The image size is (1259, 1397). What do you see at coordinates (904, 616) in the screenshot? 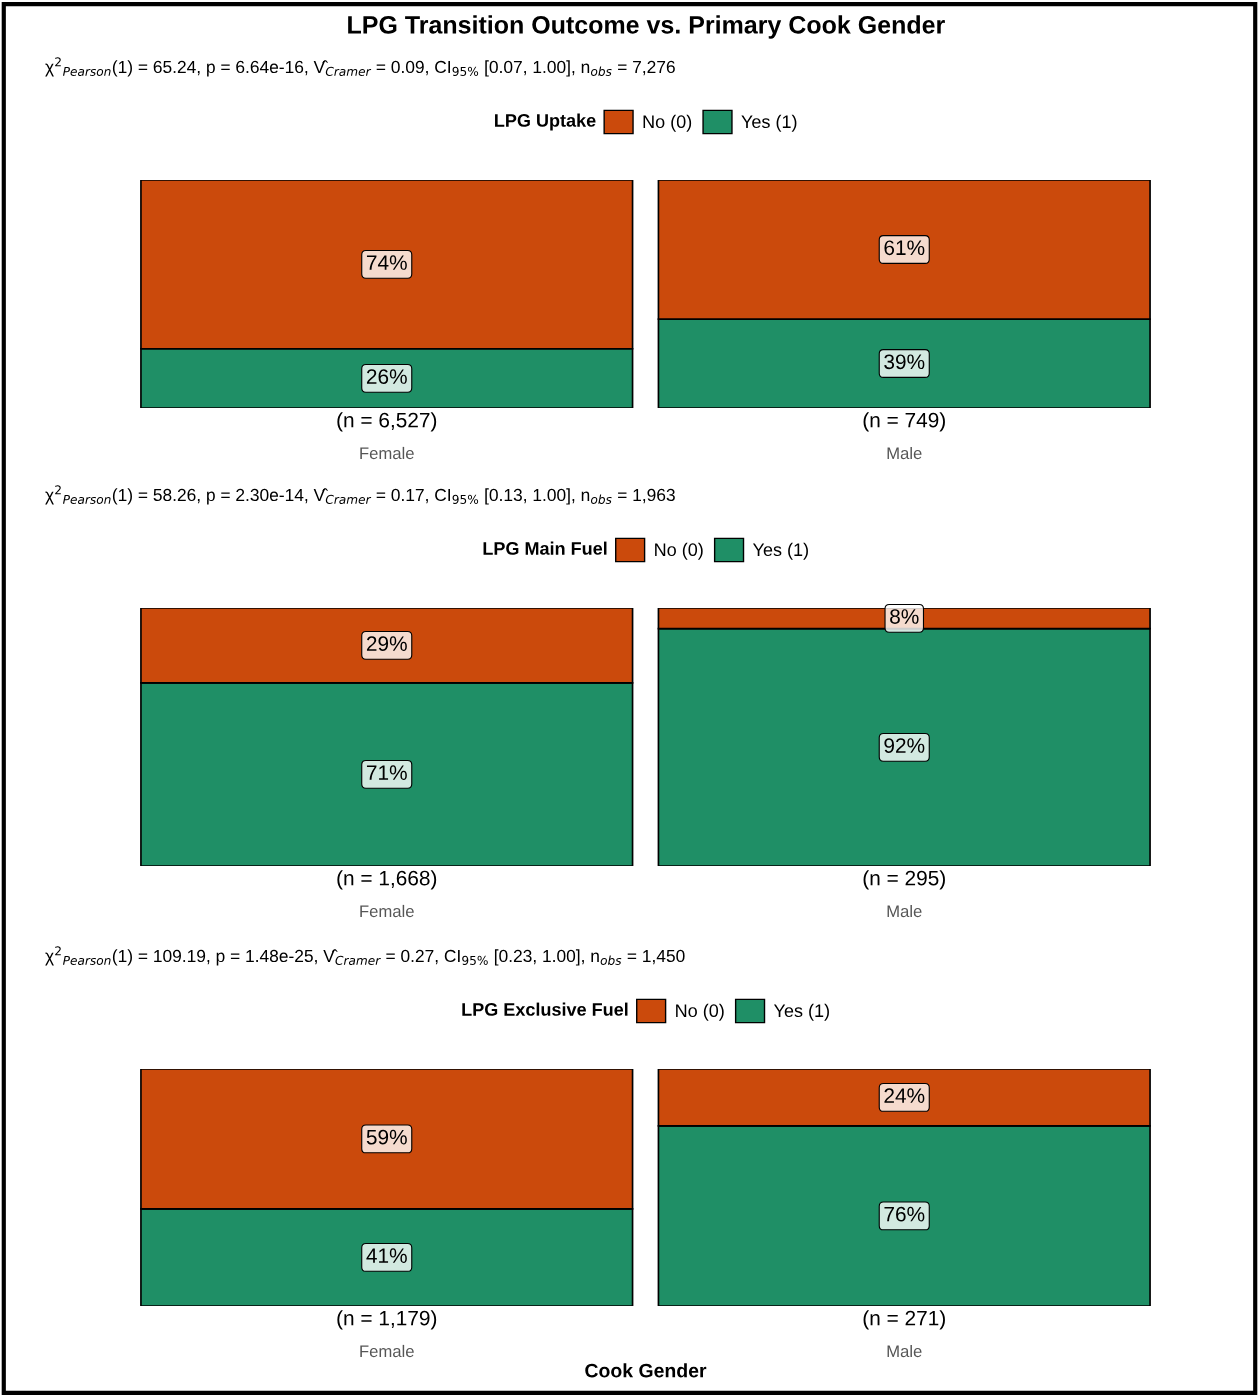
I see `data-label: 8%` at bounding box center [904, 616].